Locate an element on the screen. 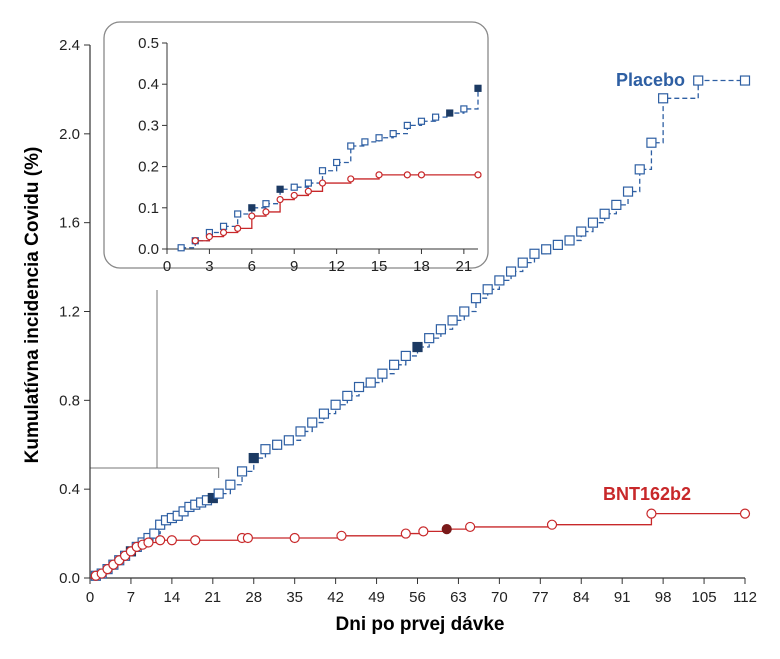 The width and height of the screenshot is (780, 659). inset-y-tick-label: 0.4 is located at coordinates (148, 84).